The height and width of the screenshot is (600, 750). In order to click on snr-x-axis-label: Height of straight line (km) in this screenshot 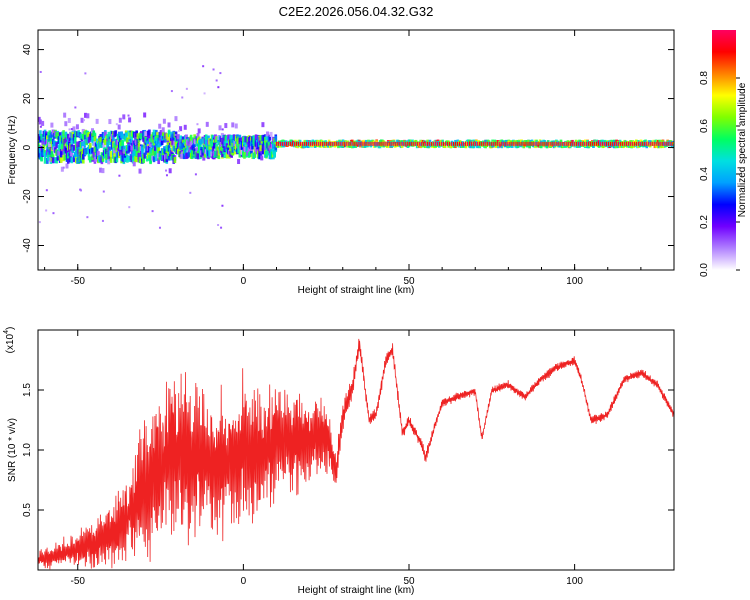, I will do `click(356, 590)`.